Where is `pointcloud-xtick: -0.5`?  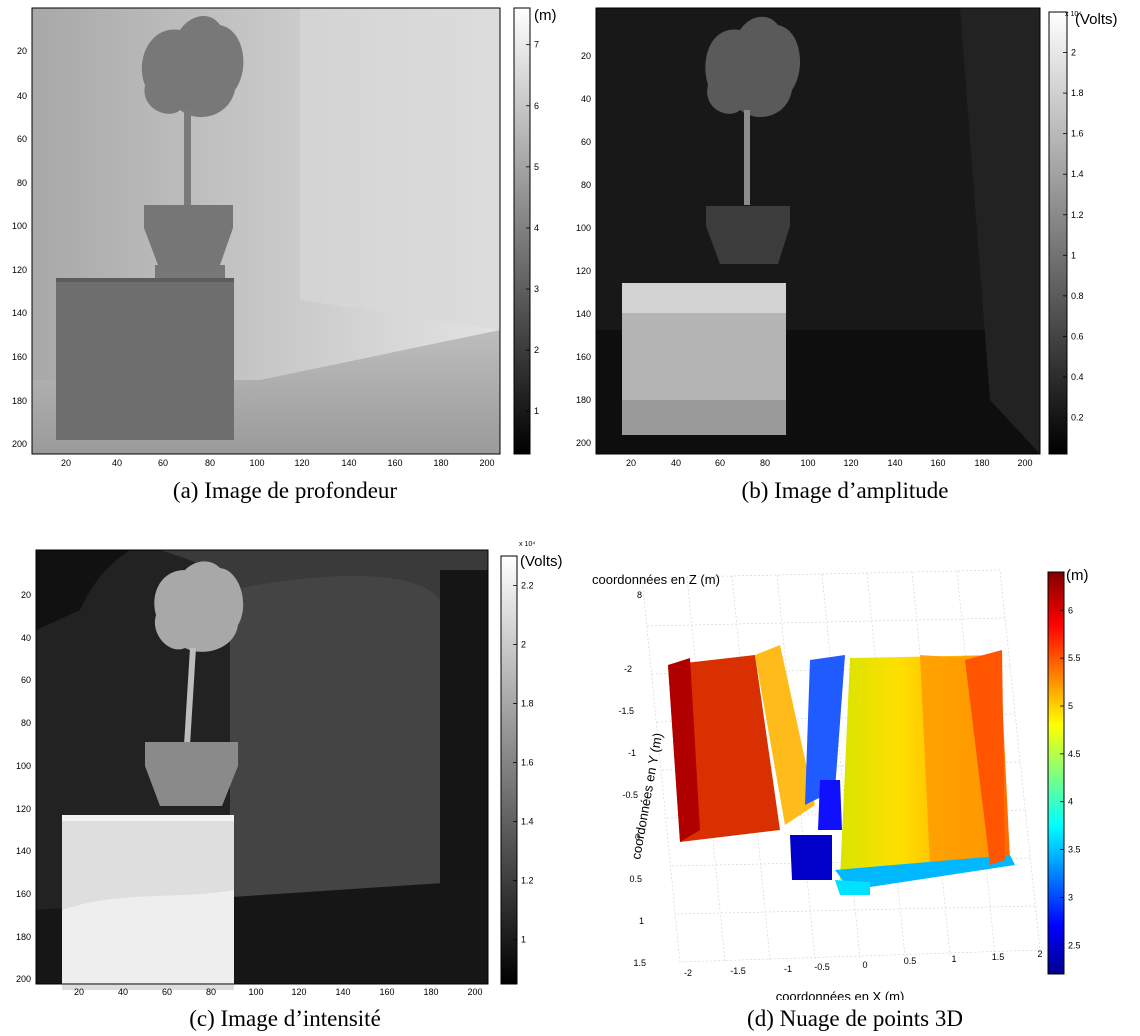 pointcloud-xtick: -0.5 is located at coordinates (822, 967).